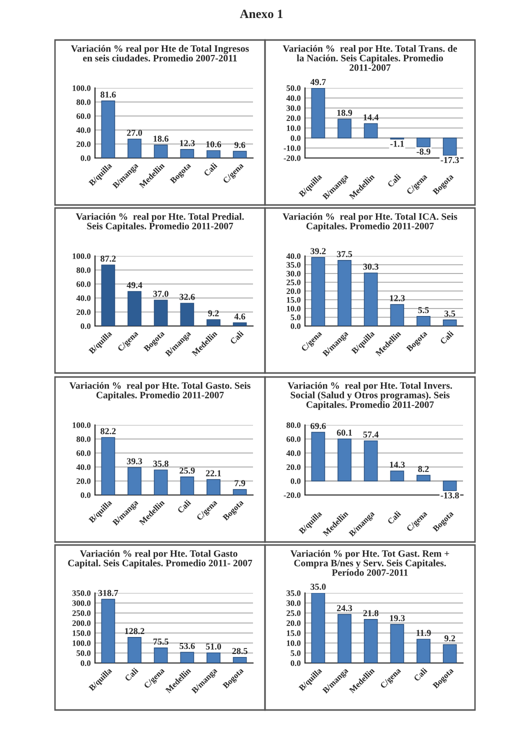  Describe the element at coordinates (108, 431) in the screenshot. I see `data-label: 82.2` at that location.